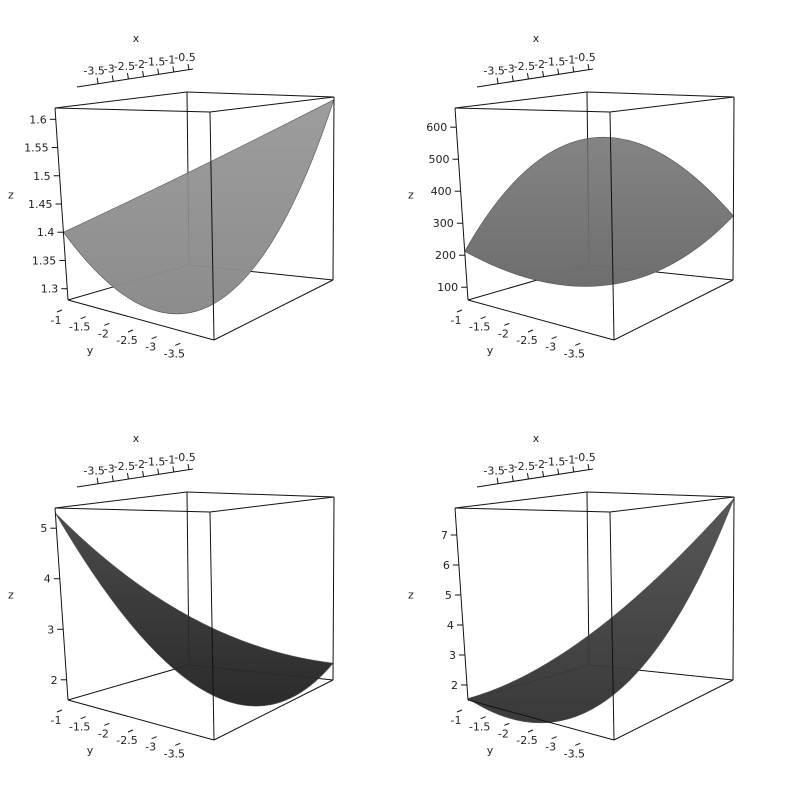  I want to click on x-tick-label: -2.5, so click(124, 466).